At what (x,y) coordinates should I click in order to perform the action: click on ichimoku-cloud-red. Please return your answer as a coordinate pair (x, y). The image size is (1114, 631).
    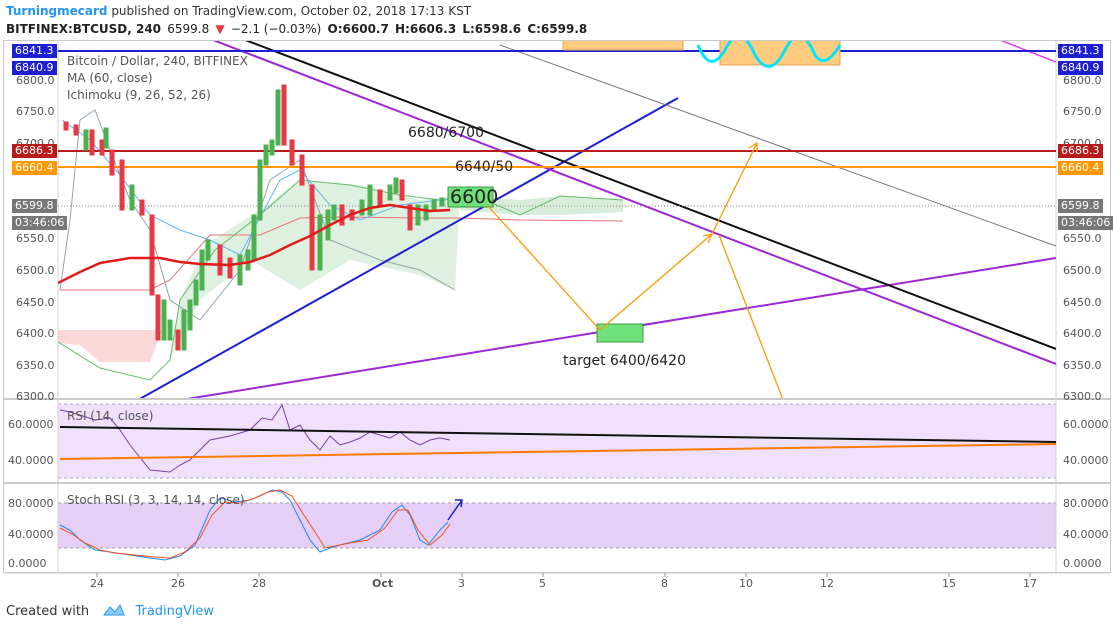
    Looking at the image, I should click on (110, 346).